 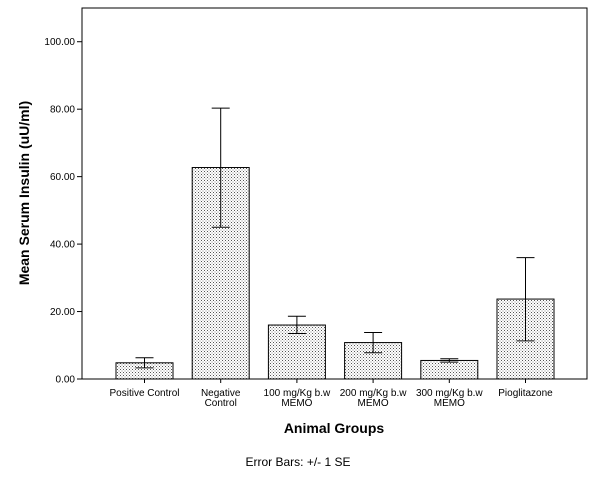 What do you see at coordinates (297, 462) in the screenshot?
I see `error-bars-footnote: Error Bars: +/- 1 SE` at bounding box center [297, 462].